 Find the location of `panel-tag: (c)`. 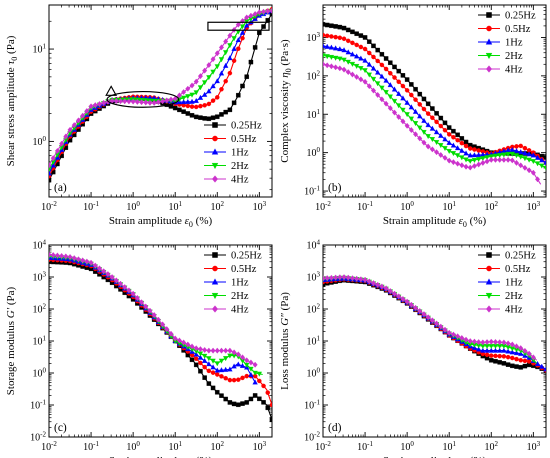

panel-tag: (c) is located at coordinates (60, 428).